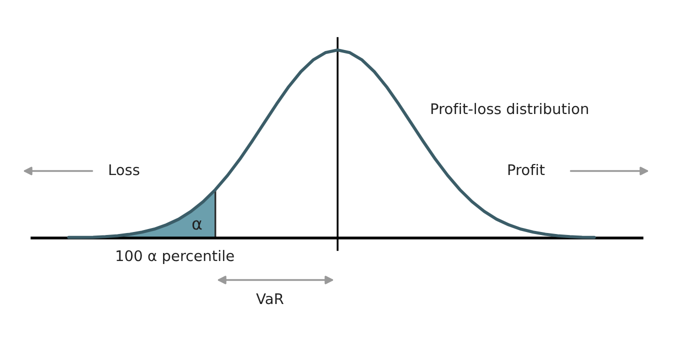  I want to click on annotation: Profit, so click(526, 170).